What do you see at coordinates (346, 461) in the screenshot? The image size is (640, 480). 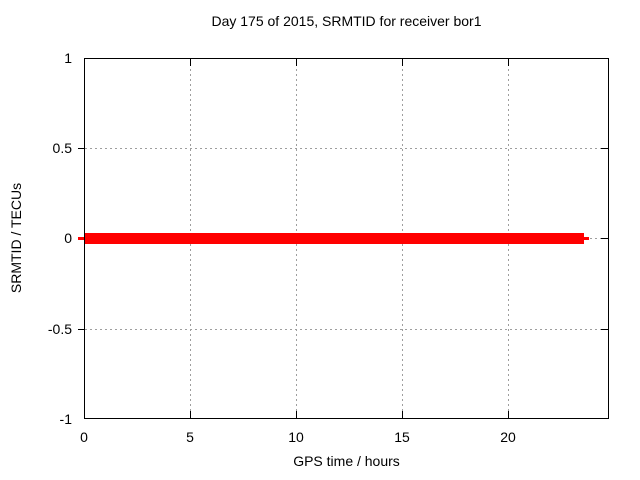 I see `x-axis-label: GPS time / hours` at bounding box center [346, 461].